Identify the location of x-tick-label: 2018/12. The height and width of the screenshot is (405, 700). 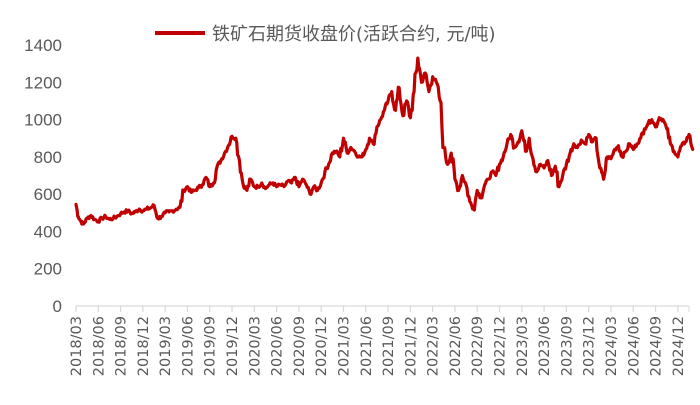
(144, 346).